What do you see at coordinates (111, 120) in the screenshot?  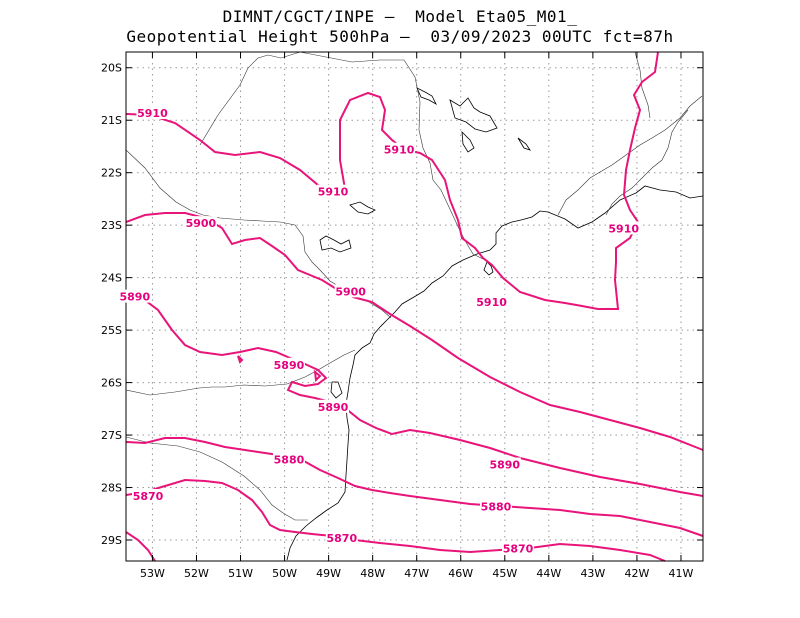 I see `lat-tick-label: 21S` at bounding box center [111, 120].